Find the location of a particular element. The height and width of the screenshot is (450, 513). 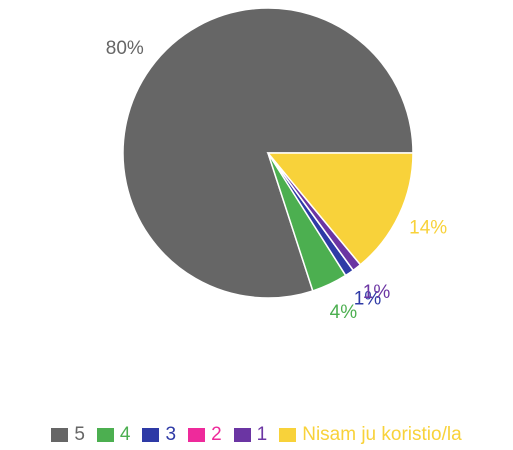

legend-label: 1 is located at coordinates (262, 434).